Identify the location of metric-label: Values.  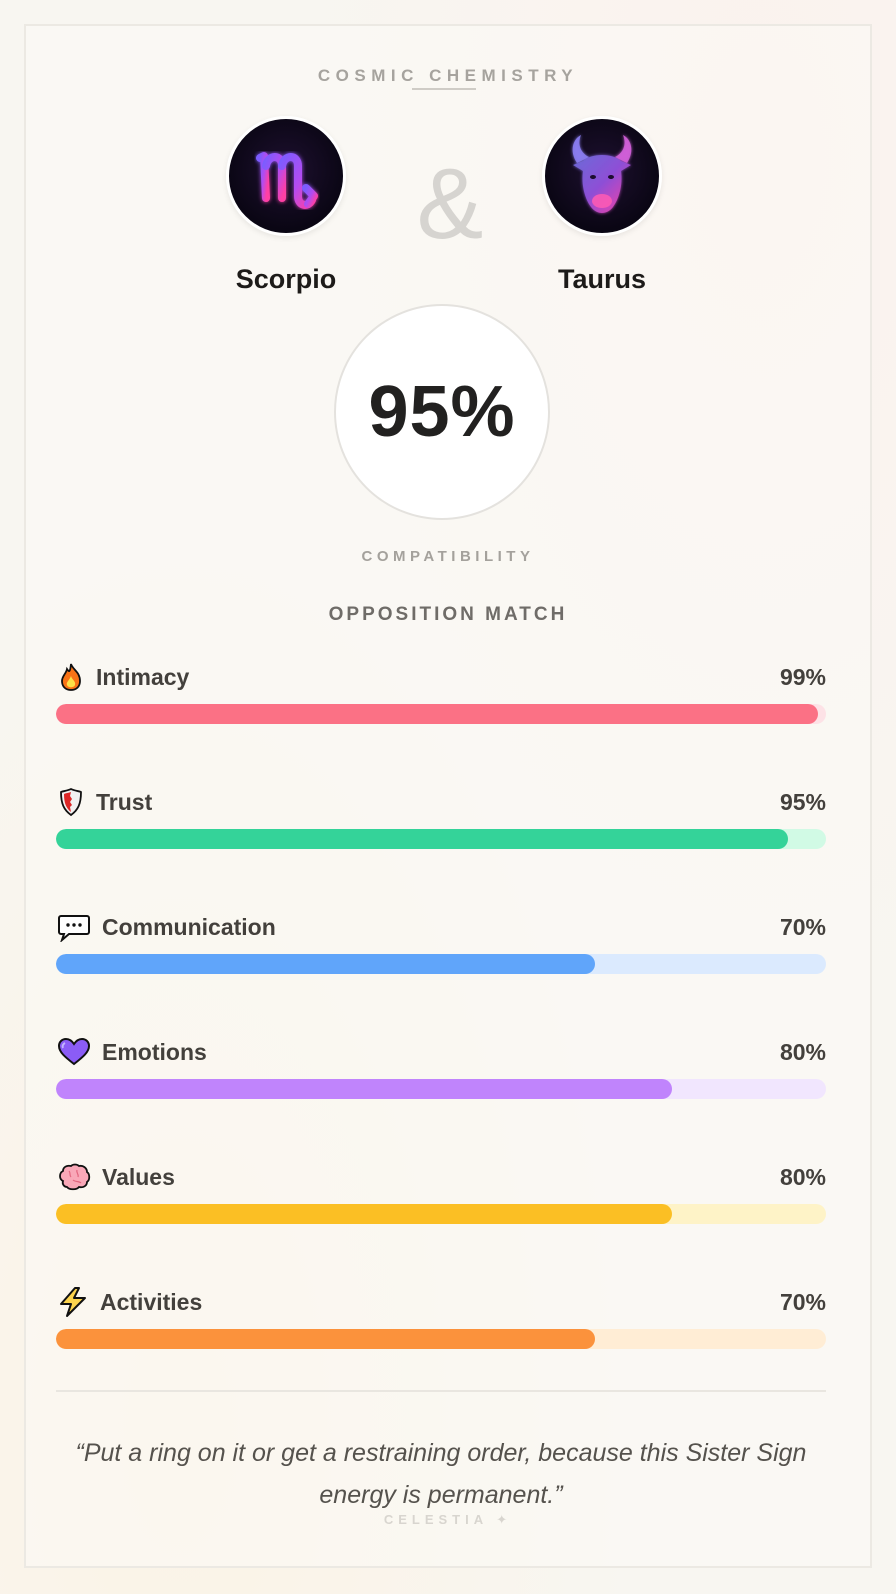
(138, 1176).